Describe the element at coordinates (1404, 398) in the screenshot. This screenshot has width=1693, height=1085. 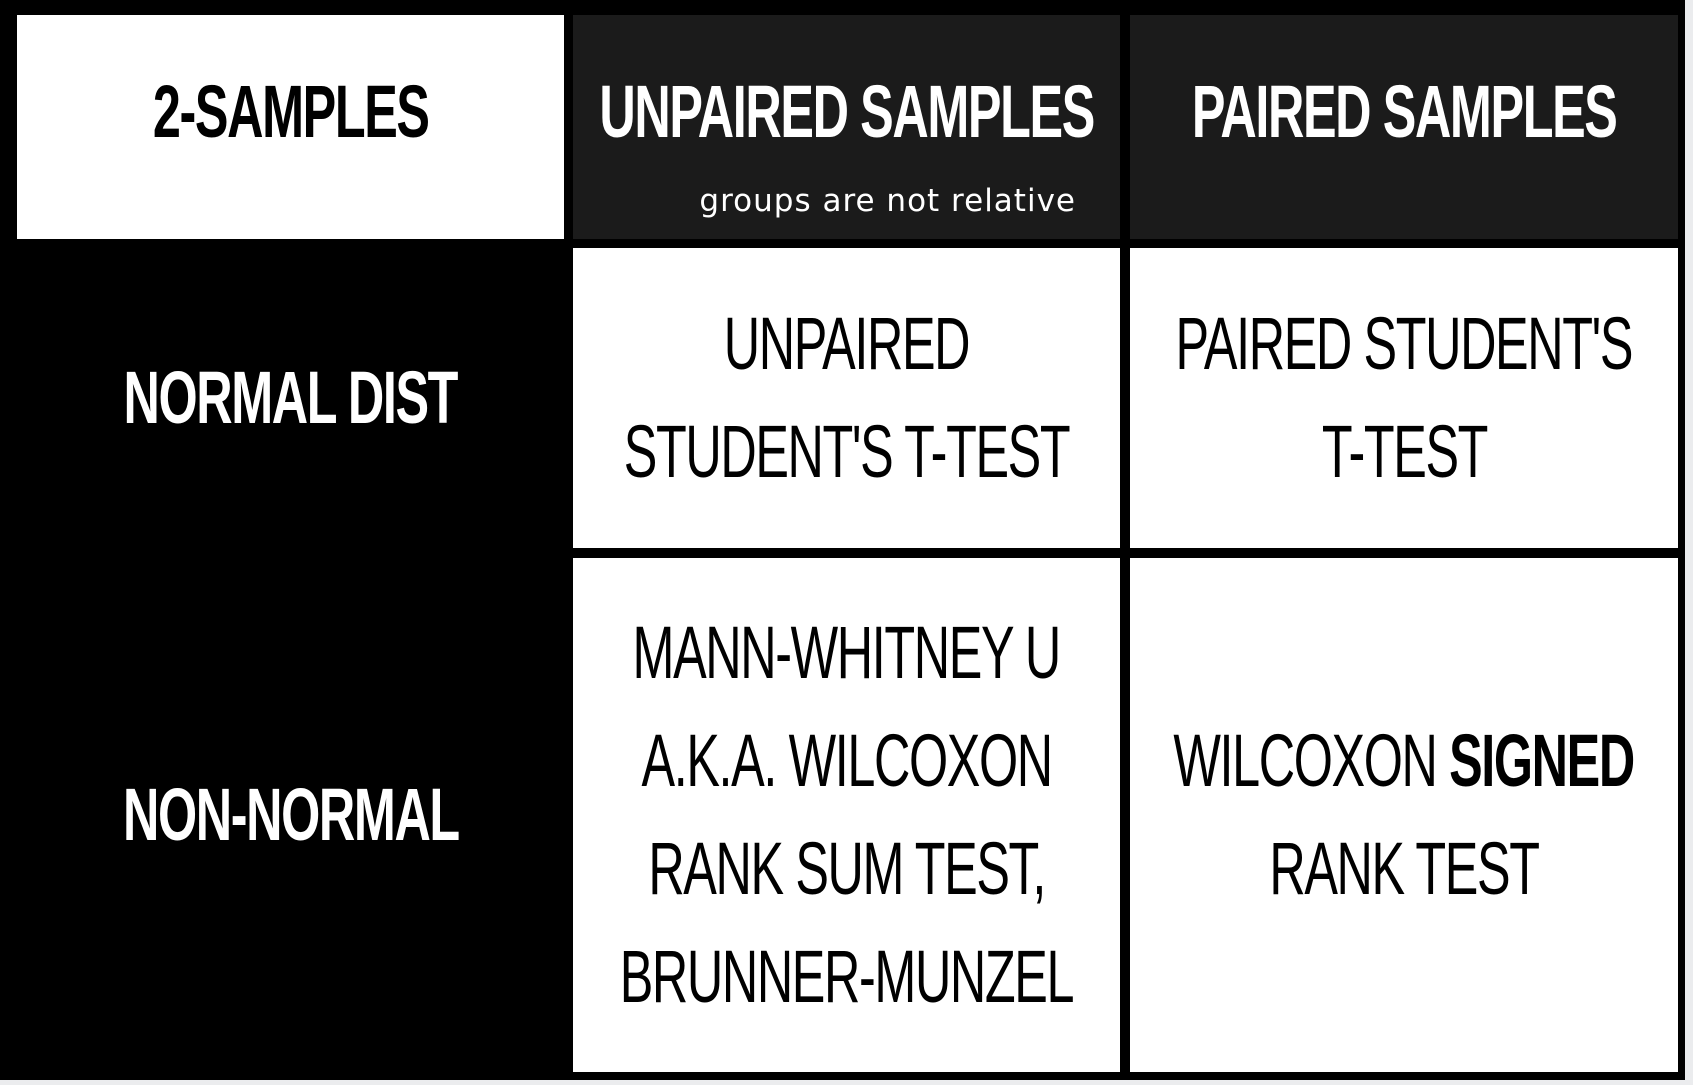
I see `cell-normal-paired: PAIRED STUDENT'S T-TEST` at that location.